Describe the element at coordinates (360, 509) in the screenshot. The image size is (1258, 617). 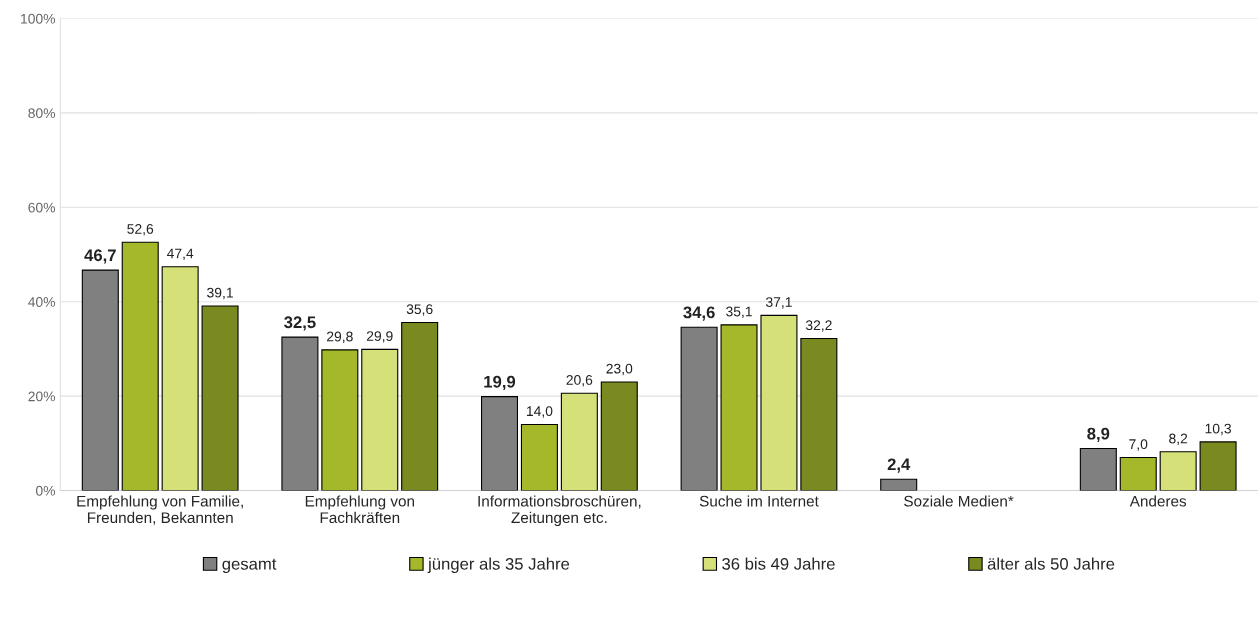
I see `x-tick-label: Empfehlung von Fachkräften` at that location.